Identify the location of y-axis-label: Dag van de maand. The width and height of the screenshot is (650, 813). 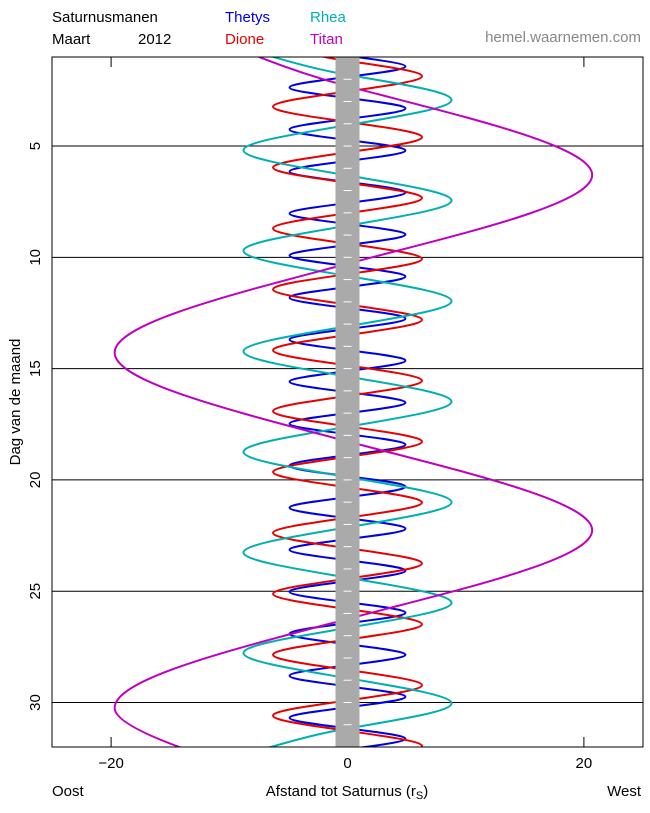
(15, 402).